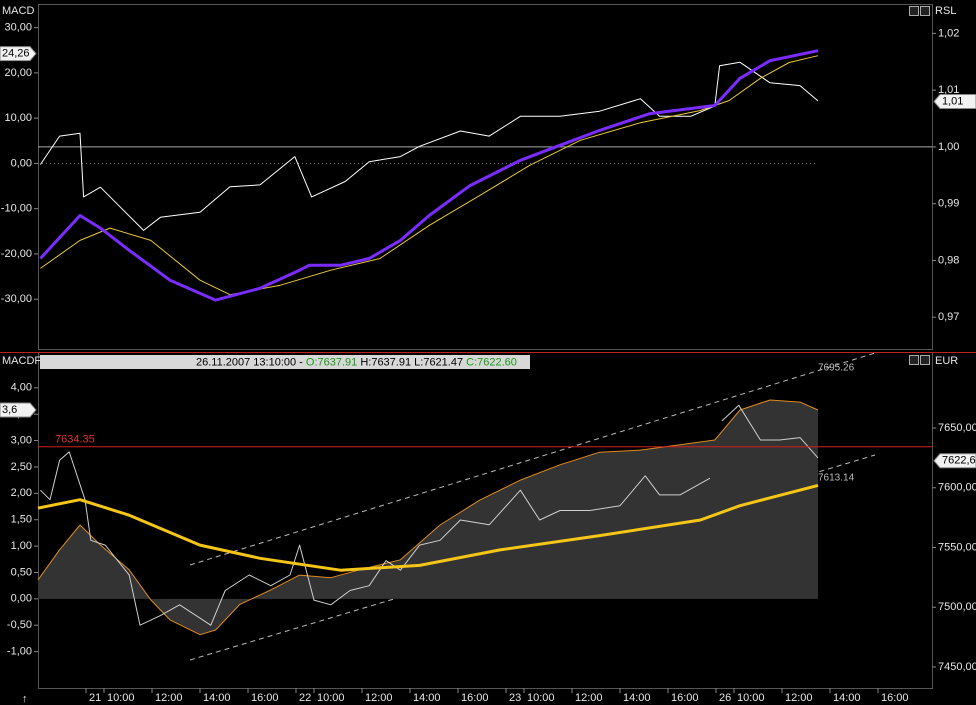 The height and width of the screenshot is (705, 976). What do you see at coordinates (515, 698) in the screenshot?
I see `x-tick-label: 23` at bounding box center [515, 698].